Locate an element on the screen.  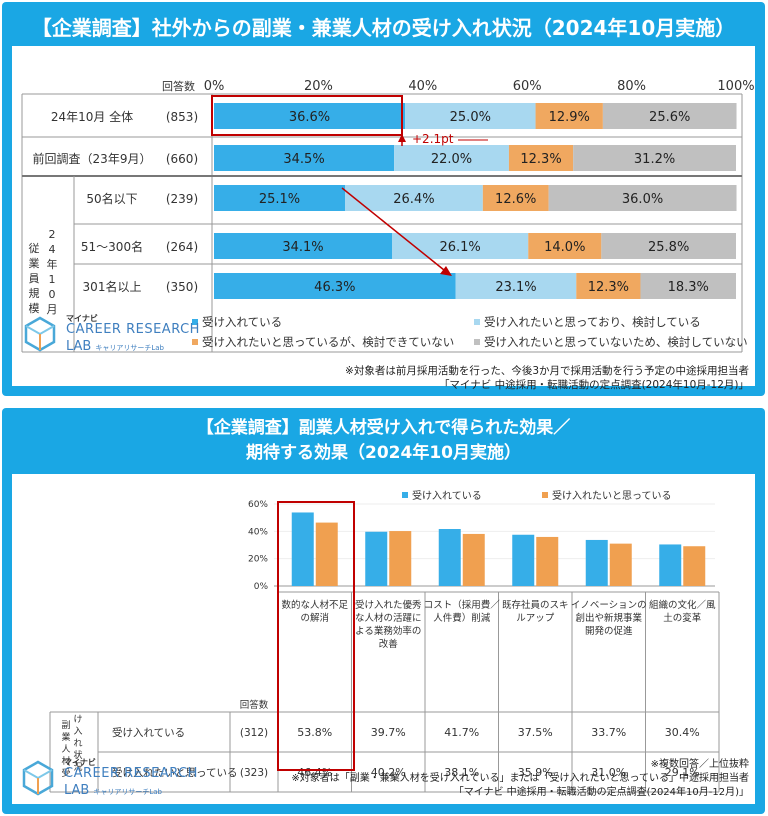
bar-value-label: 26.1% is located at coordinates (459, 247).